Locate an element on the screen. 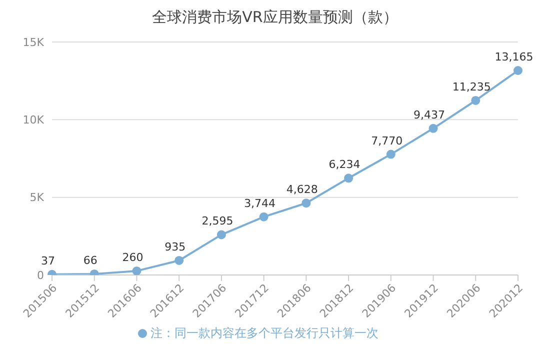 Image resolution: width=550 pixels, height=350 pixels. data-label: 66 is located at coordinates (90, 260).